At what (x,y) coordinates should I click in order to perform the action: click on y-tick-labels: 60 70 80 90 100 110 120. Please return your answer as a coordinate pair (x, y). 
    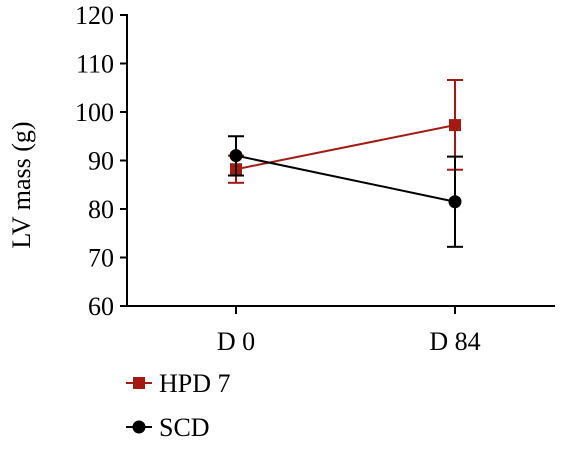
    Looking at the image, I should click on (94, 161).